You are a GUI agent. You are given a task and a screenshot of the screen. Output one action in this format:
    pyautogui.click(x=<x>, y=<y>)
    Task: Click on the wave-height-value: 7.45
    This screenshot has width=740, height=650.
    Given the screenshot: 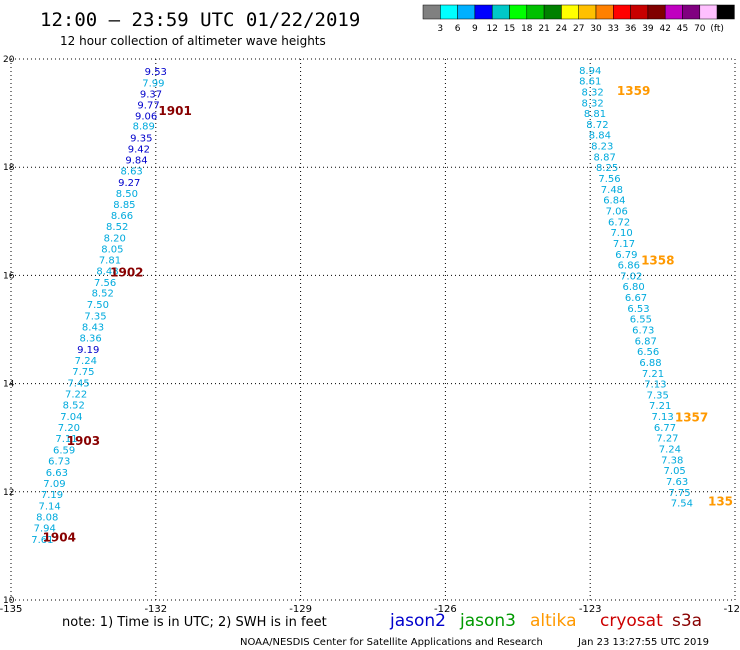 What is the action you would take?
    pyautogui.click(x=78, y=384)
    